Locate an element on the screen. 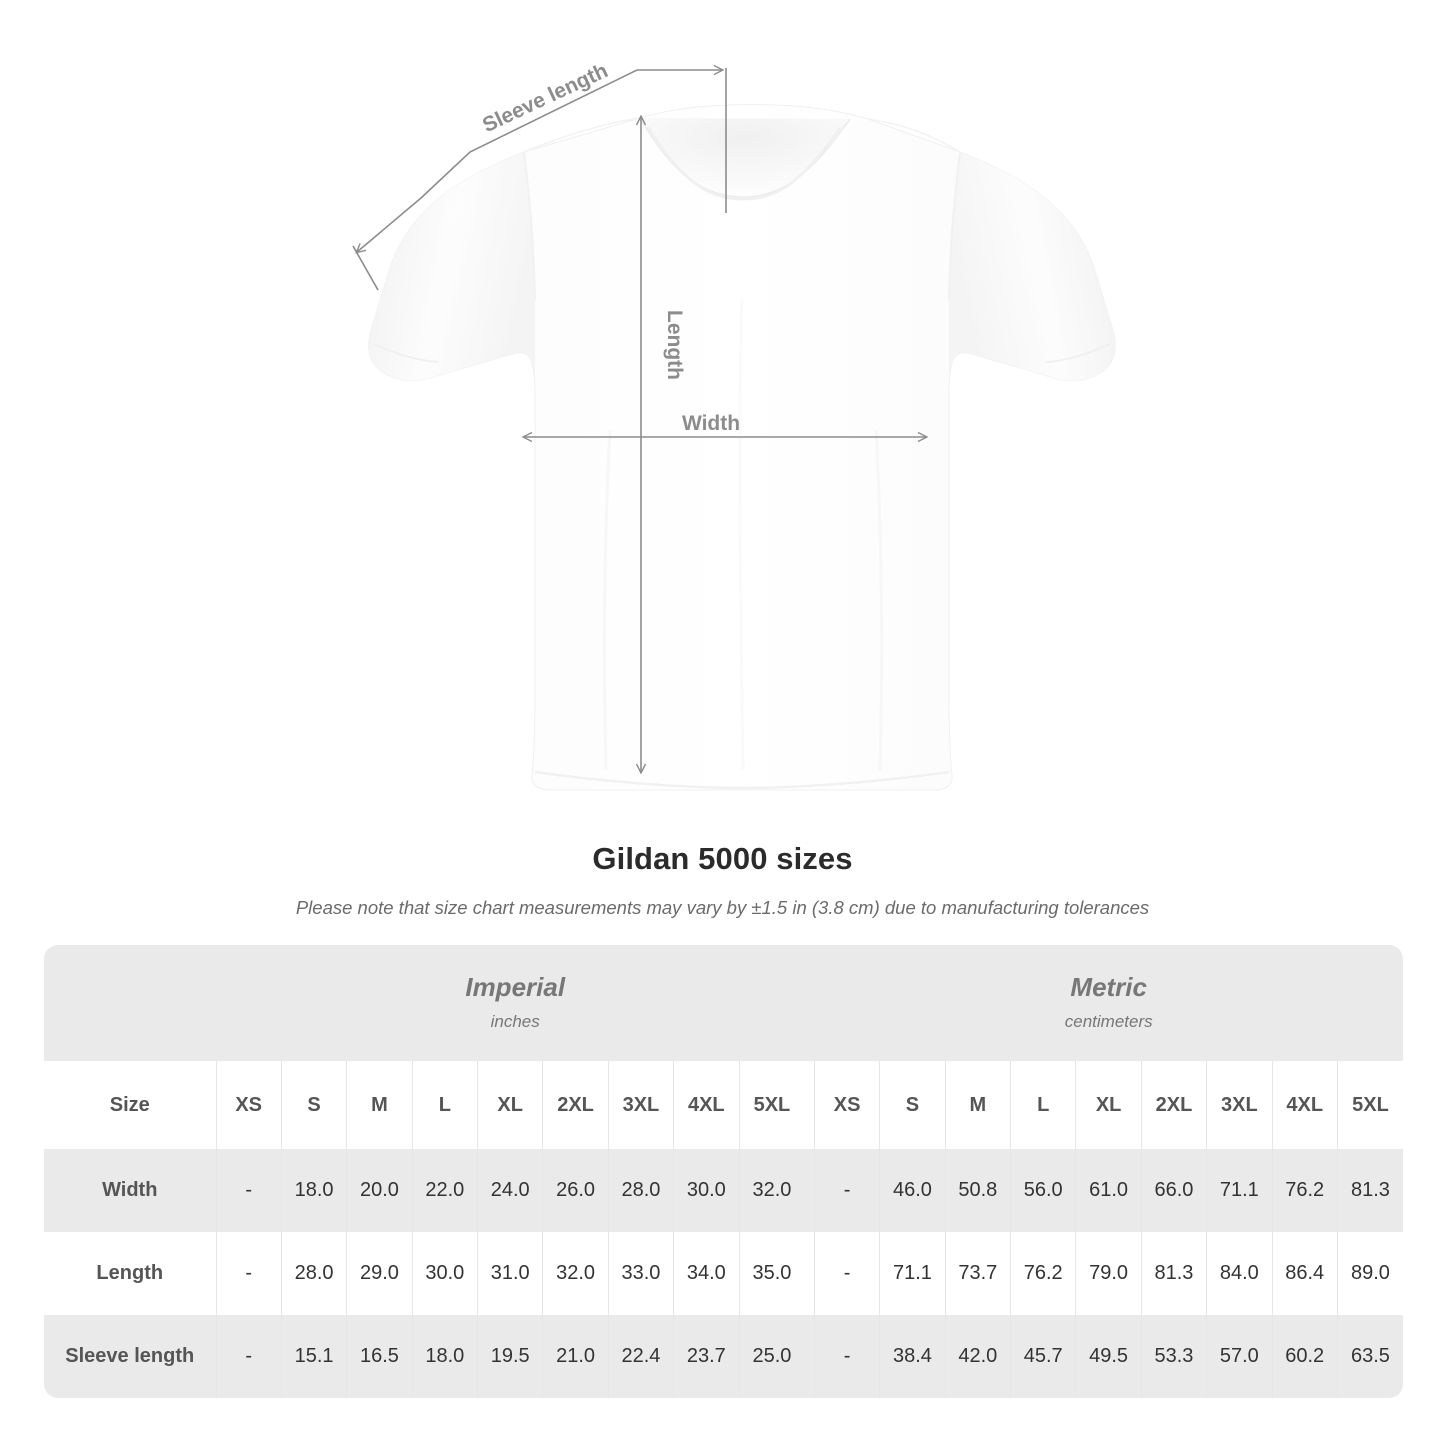 The height and width of the screenshot is (1445, 1445). cell-metric-m: 73.7 is located at coordinates (977, 1273).